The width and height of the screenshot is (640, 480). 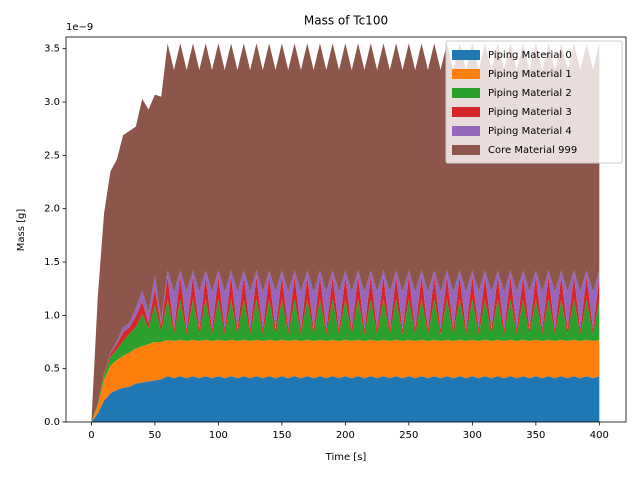 What do you see at coordinates (530, 55) in the screenshot?
I see `legend-label: Piping Material 0` at bounding box center [530, 55].